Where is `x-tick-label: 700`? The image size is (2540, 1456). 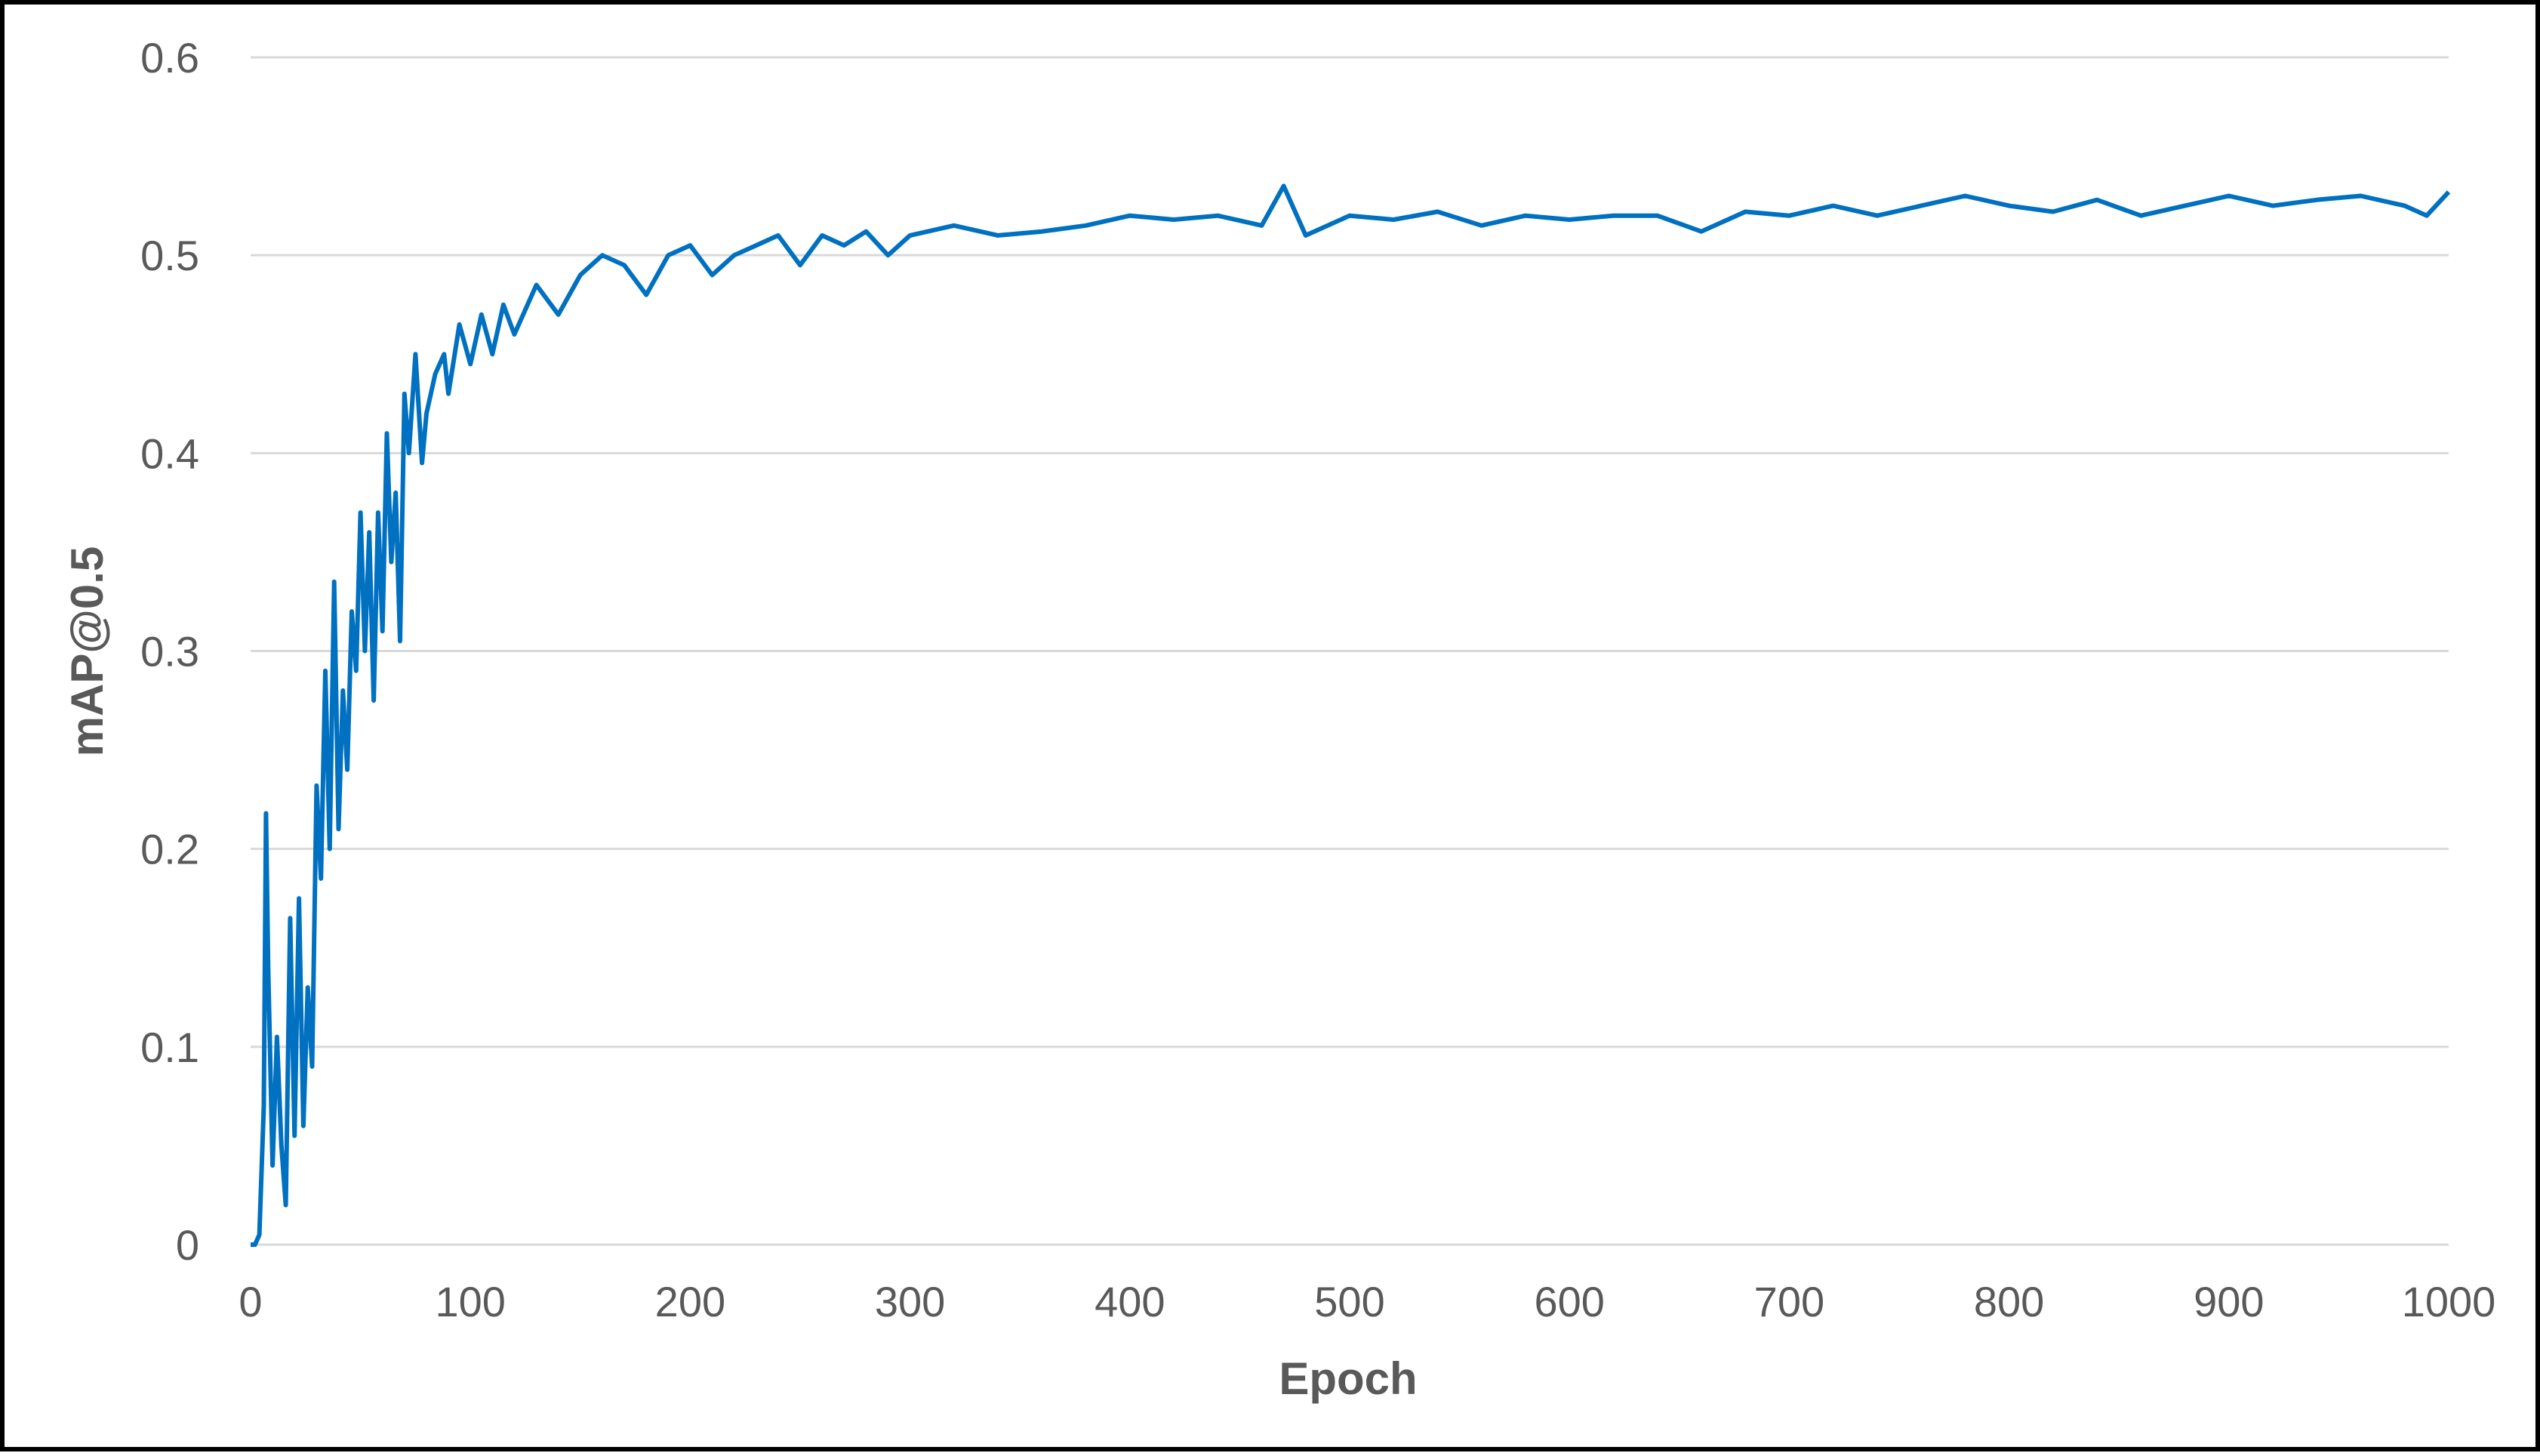 x-tick-label: 700 is located at coordinates (1789, 1301).